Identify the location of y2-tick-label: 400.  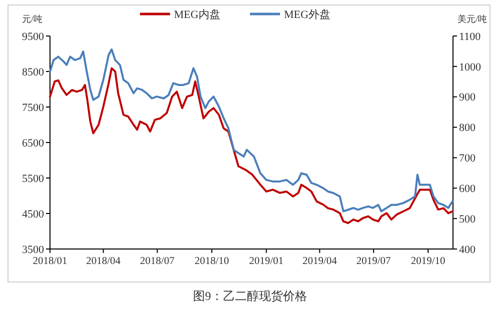
(467, 250).